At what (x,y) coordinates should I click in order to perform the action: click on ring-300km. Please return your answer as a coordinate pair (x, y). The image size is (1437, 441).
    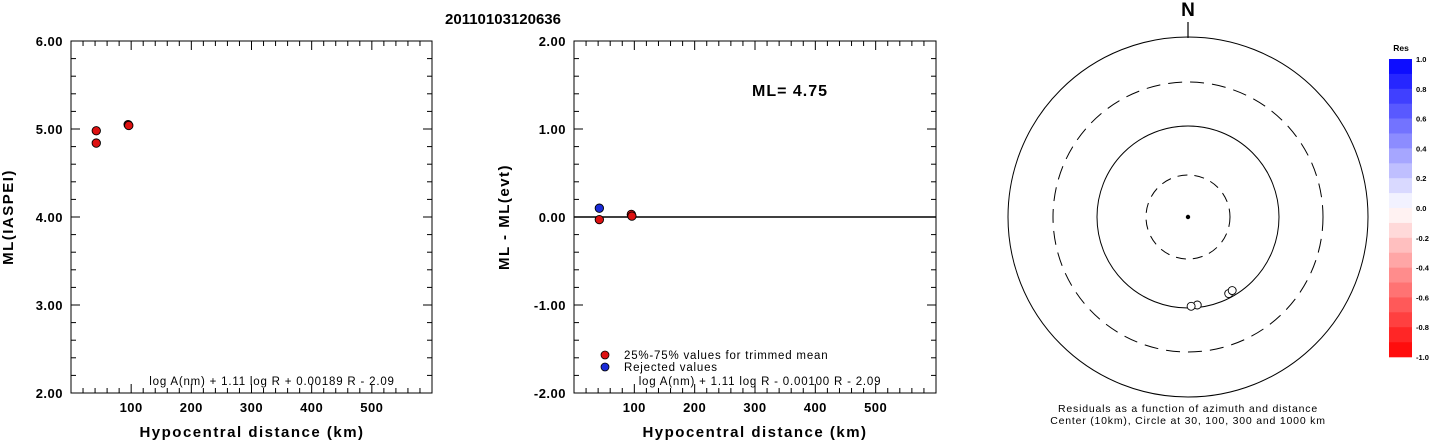
    Looking at the image, I should click on (1188, 217).